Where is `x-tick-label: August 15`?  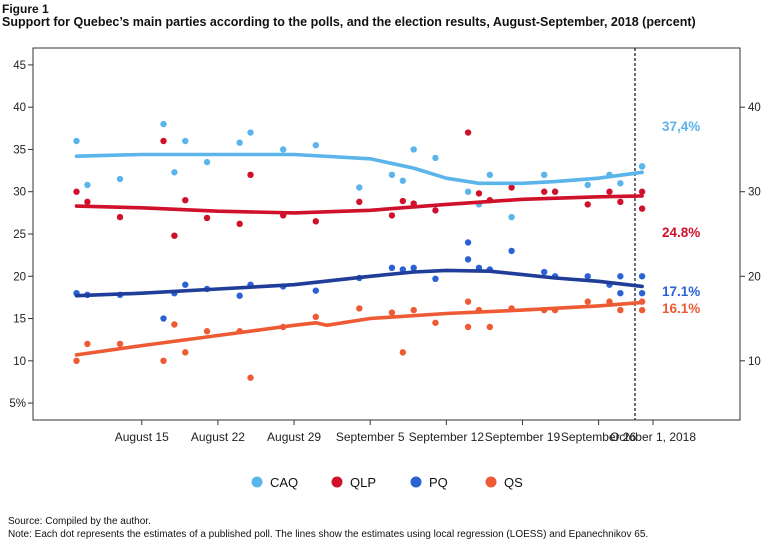
x-tick-label: August 15 is located at coordinates (142, 437).